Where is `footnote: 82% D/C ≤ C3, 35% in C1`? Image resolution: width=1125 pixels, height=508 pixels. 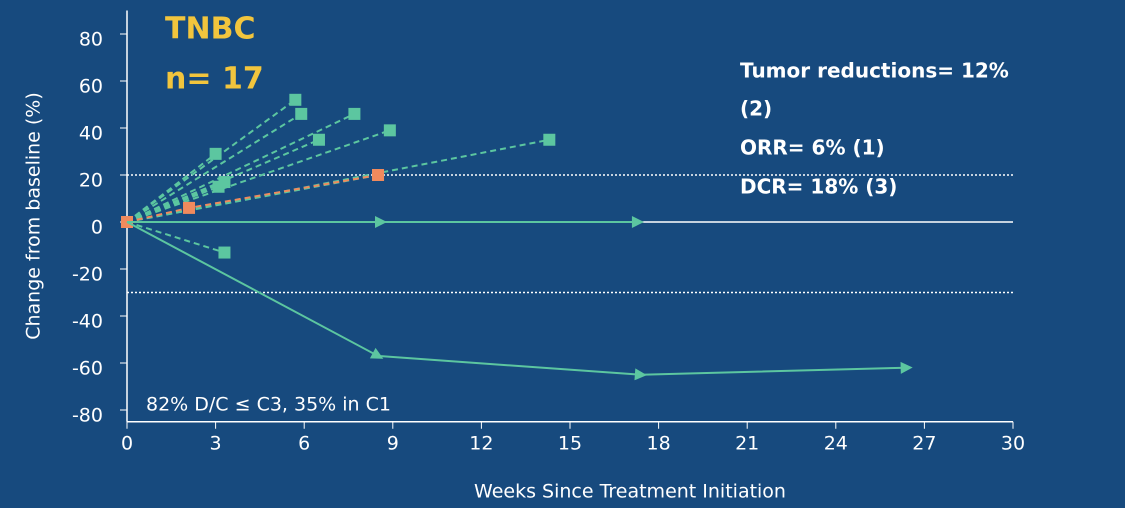
footnote: 82% D/C ≤ C3, 35% in C1 is located at coordinates (268, 405).